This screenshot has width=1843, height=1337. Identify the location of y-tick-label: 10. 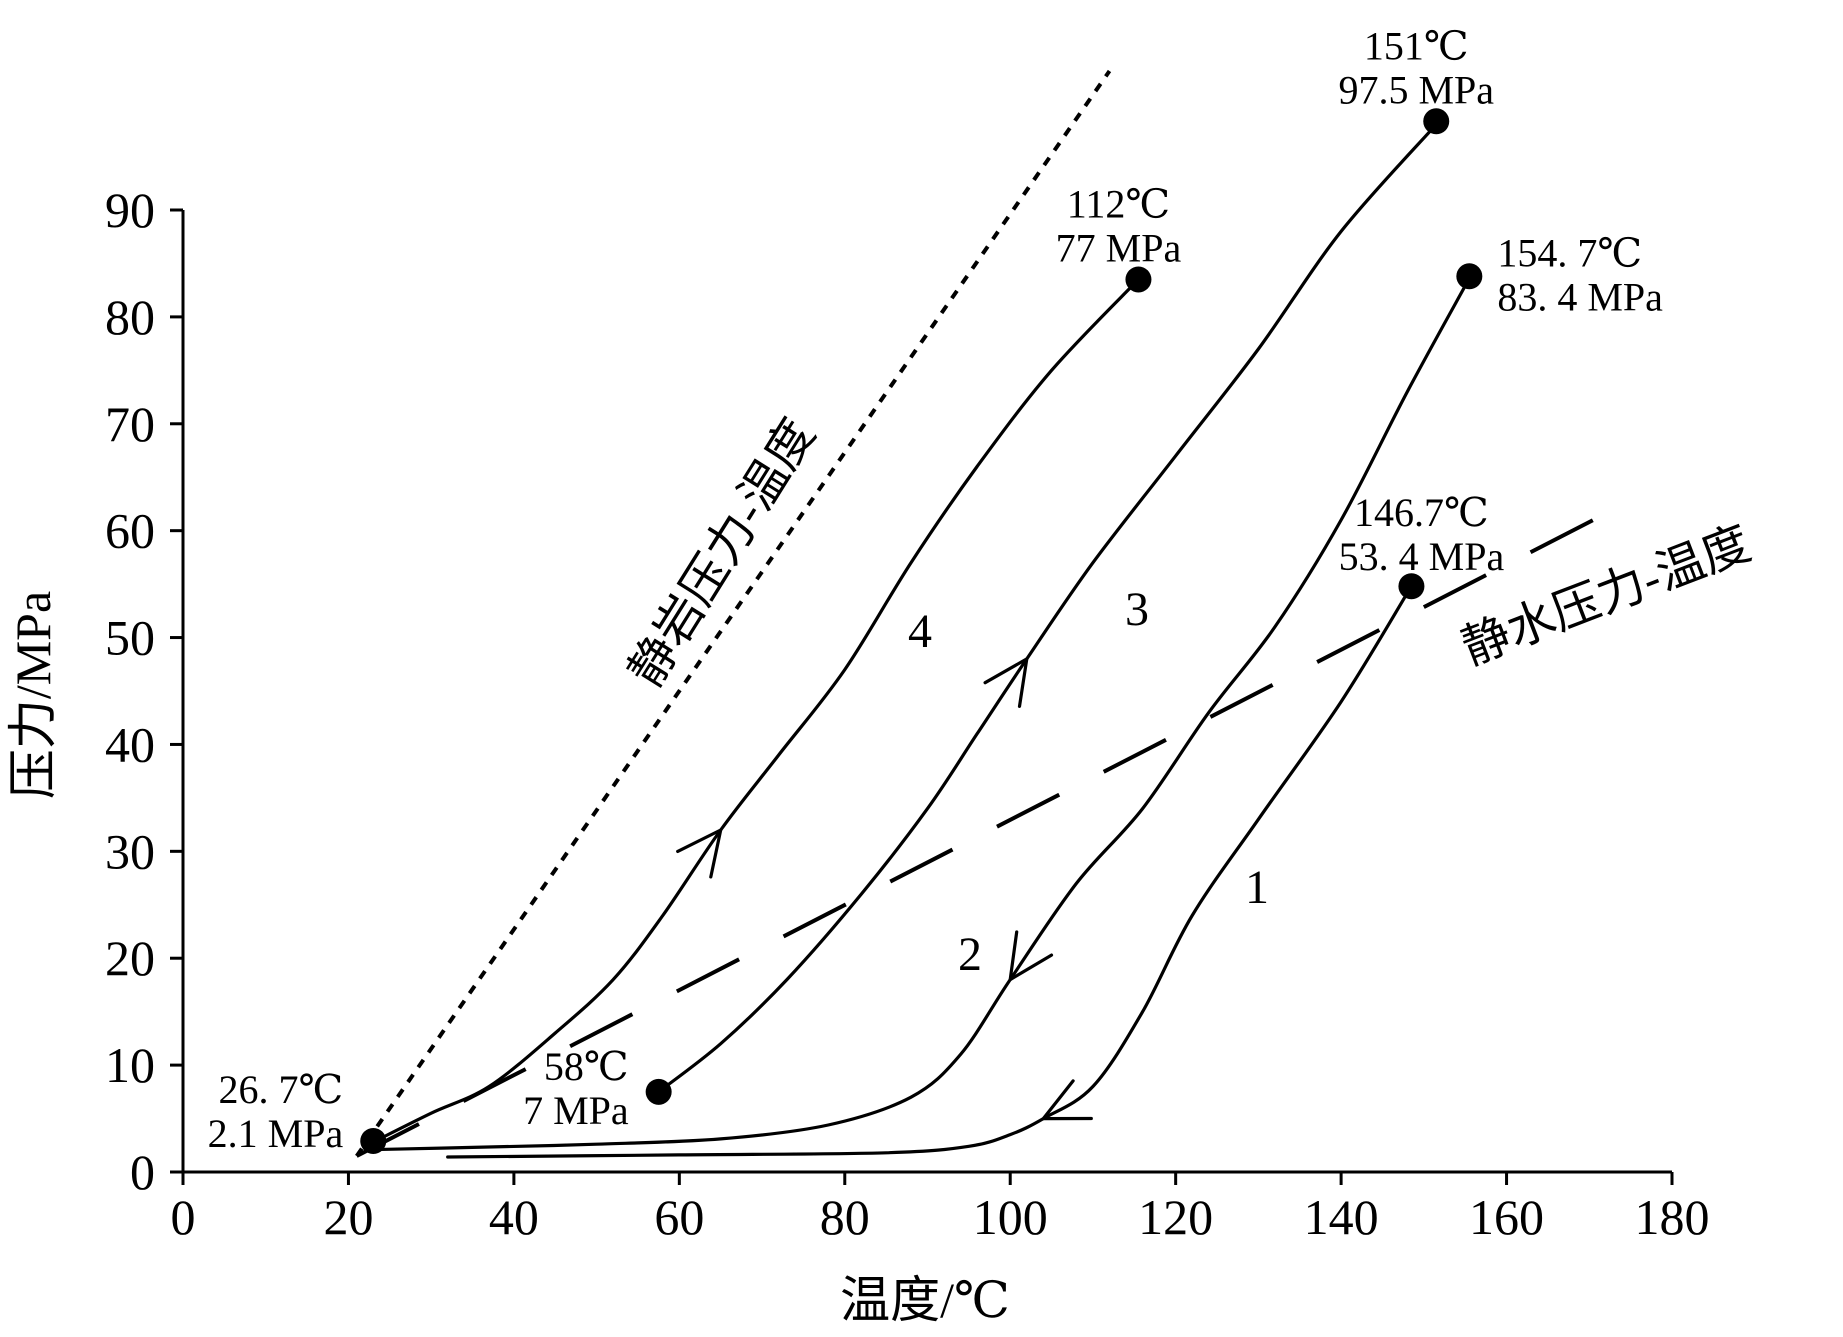
(130, 1065).